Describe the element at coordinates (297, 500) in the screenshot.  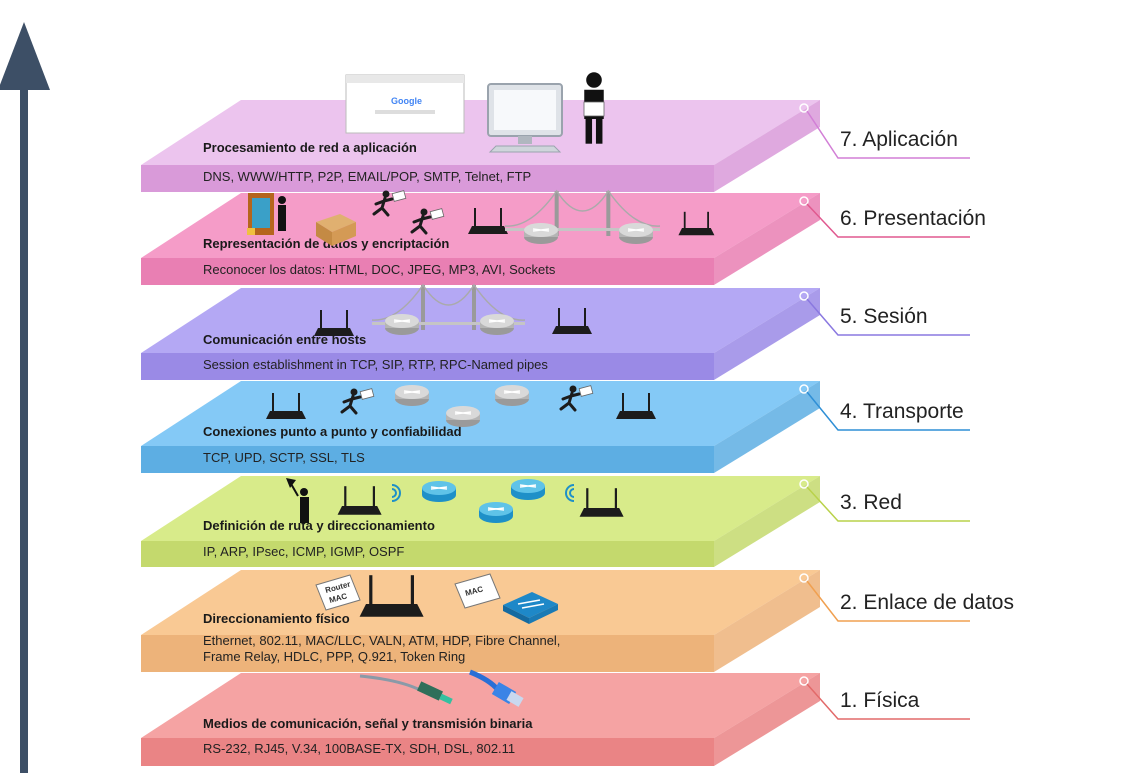
I see `person-with-flag-icon` at that location.